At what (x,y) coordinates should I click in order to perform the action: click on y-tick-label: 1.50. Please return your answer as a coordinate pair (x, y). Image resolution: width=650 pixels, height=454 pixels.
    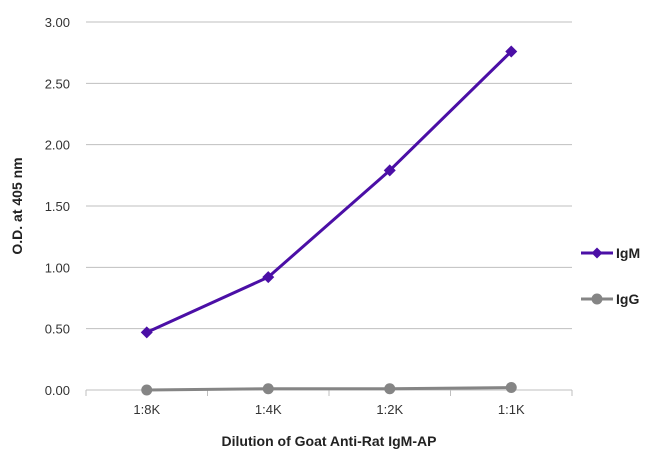
    Looking at the image, I should click on (57, 206).